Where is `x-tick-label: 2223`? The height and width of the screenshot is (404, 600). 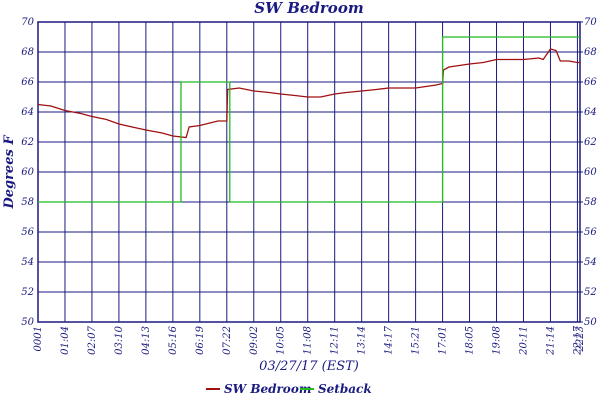 x-tick-label: 2223 is located at coordinates (580, 339).